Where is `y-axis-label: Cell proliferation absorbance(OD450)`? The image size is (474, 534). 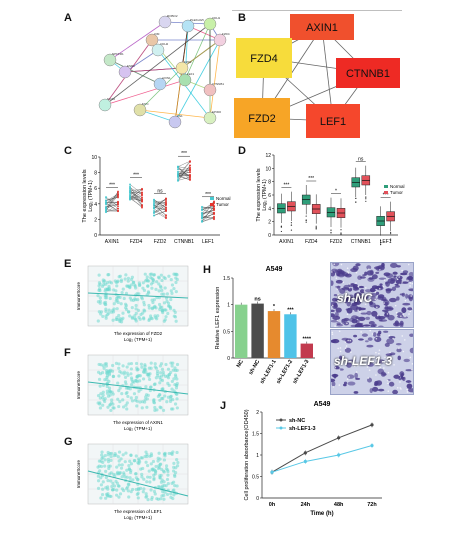
y-axis-label: Cell proliferation absorbance(OD450) is located at coordinates (247, 454).